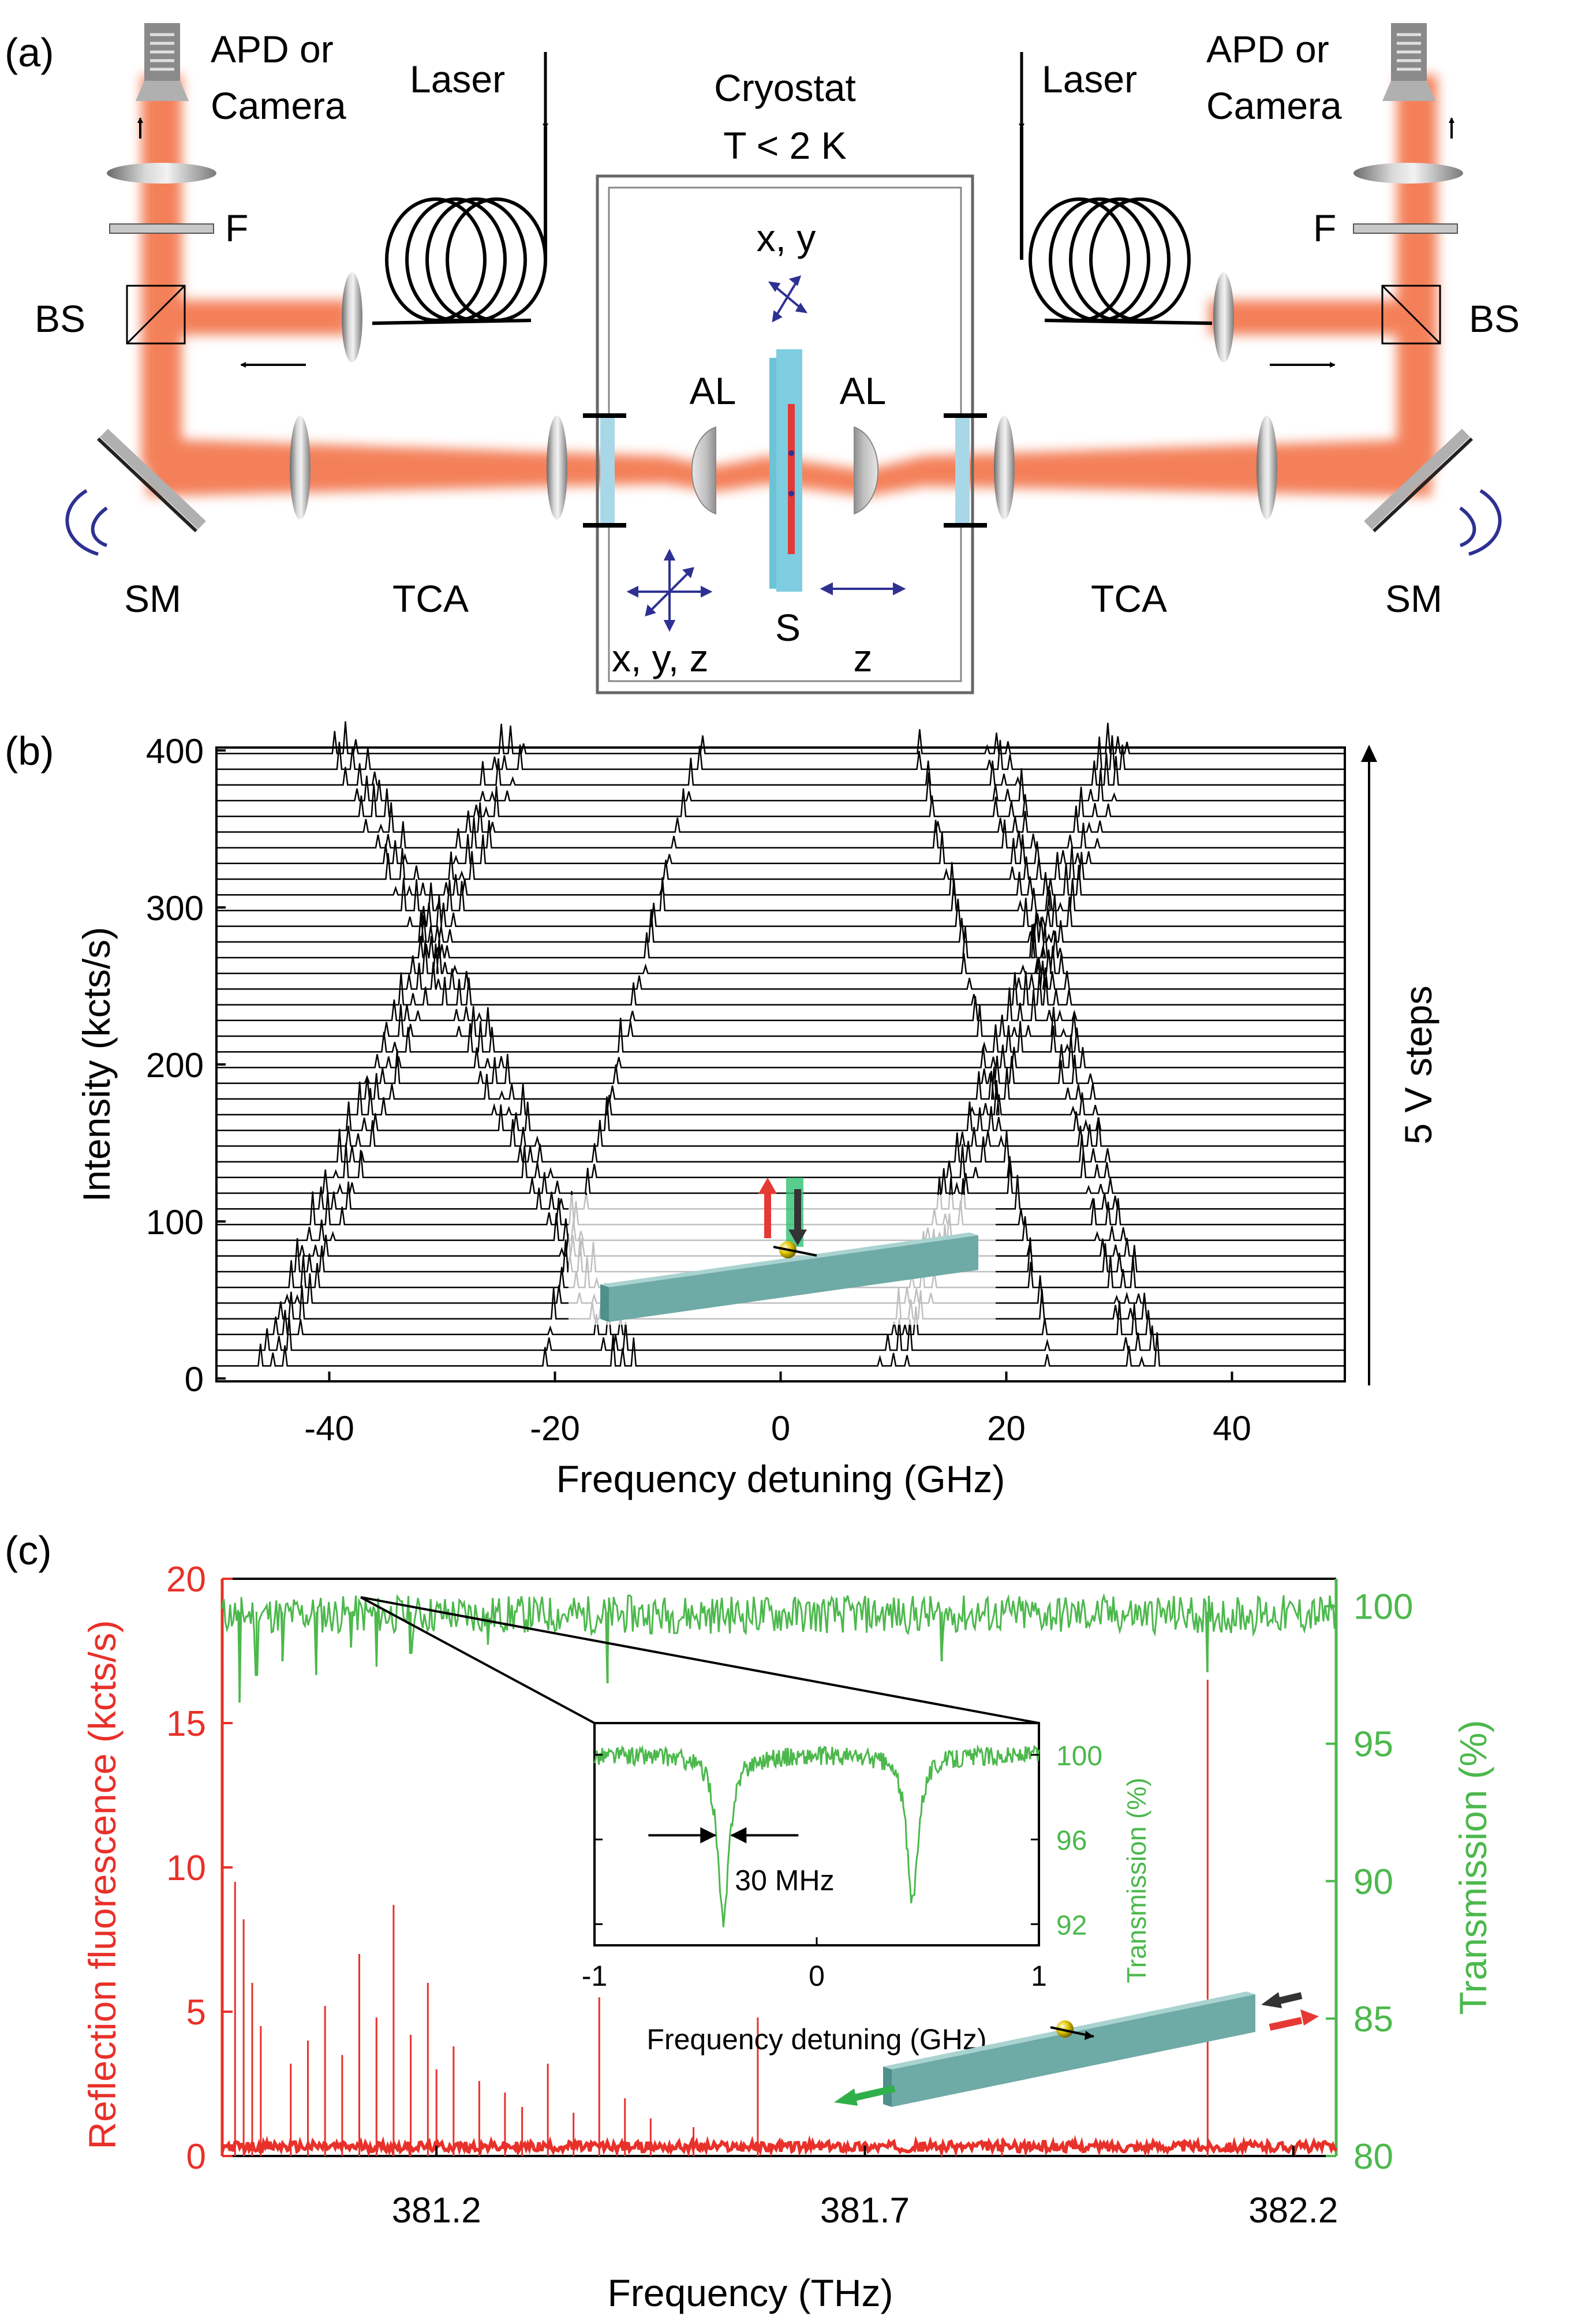 This screenshot has height=2324, width=1578. What do you see at coordinates (194, 1379) in the screenshot?
I see `panel-b-y-tick-label: 0` at bounding box center [194, 1379].